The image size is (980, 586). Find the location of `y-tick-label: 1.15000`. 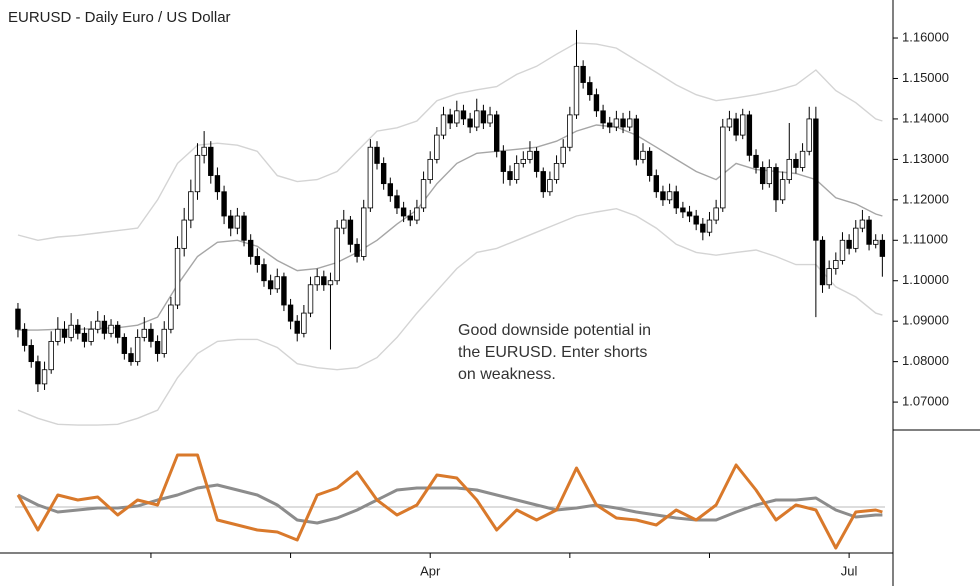

y-tick-label: 1.15000 is located at coordinates (925, 77).